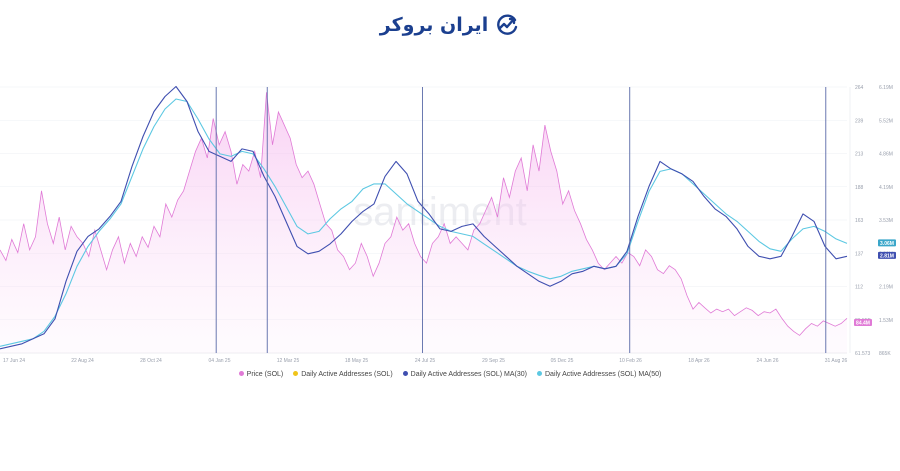 Image resolution: width=900 pixels, height=471 pixels. Describe the element at coordinates (885, 354) in the screenshot. I see `y-right-tick-label: 865K` at that location.